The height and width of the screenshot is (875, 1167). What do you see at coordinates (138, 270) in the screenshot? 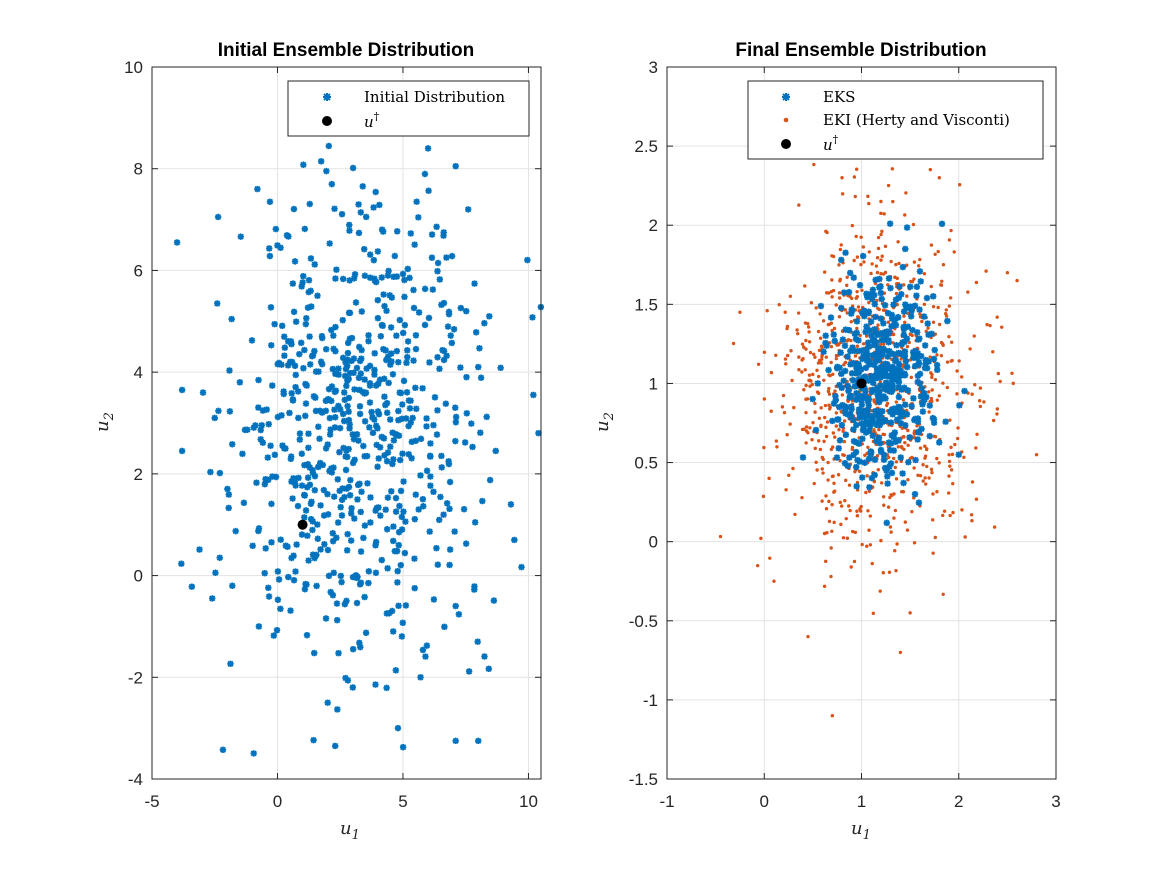
I see `y-tick-label: 6` at bounding box center [138, 270].